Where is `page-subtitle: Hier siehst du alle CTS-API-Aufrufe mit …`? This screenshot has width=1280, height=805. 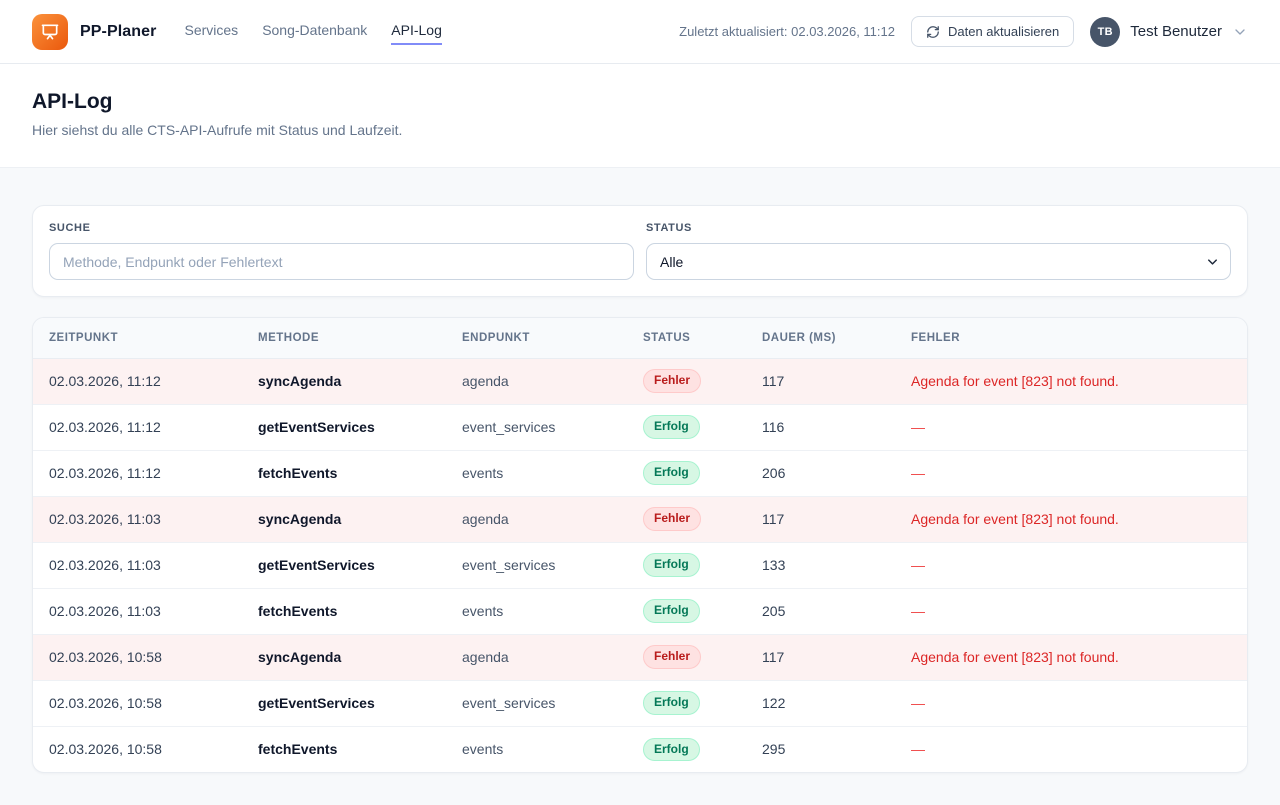 page-subtitle: Hier siehst du alle CTS-API-Aufrufe mit … is located at coordinates (217, 130).